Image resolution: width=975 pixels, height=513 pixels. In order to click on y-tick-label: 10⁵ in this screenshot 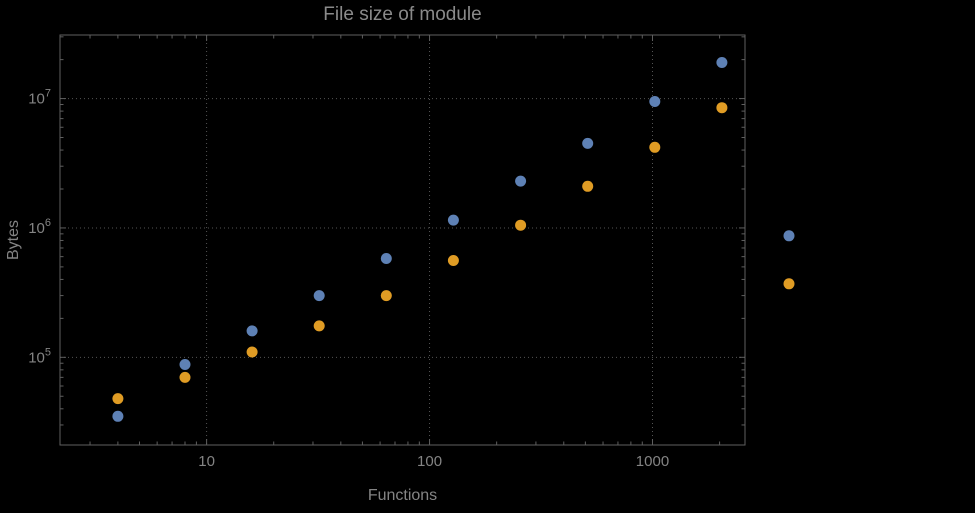, I will do `click(39, 356)`.